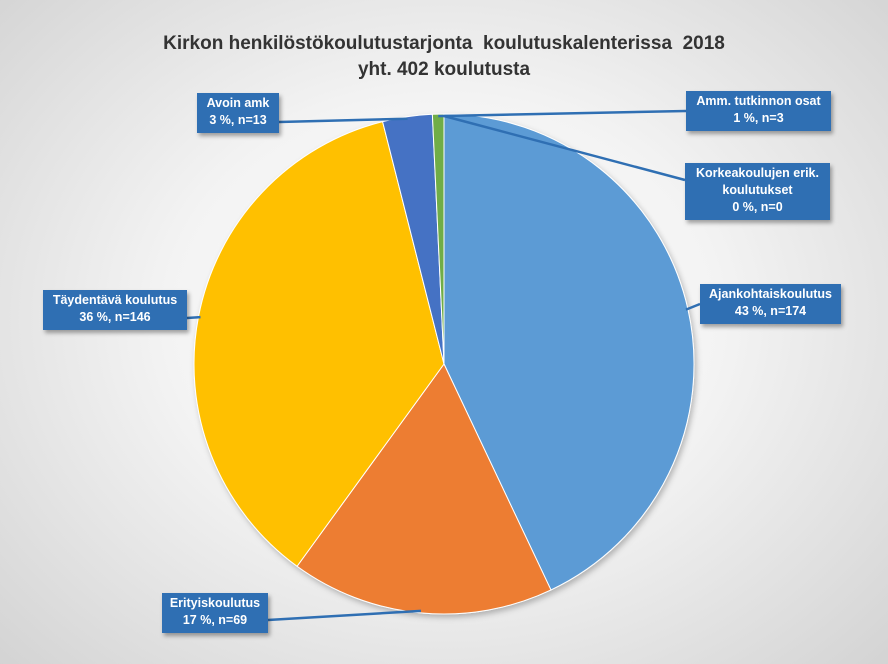  Describe the element at coordinates (193, 317) in the screenshot. I see `leader-line-täydentävä-koulutus` at that location.